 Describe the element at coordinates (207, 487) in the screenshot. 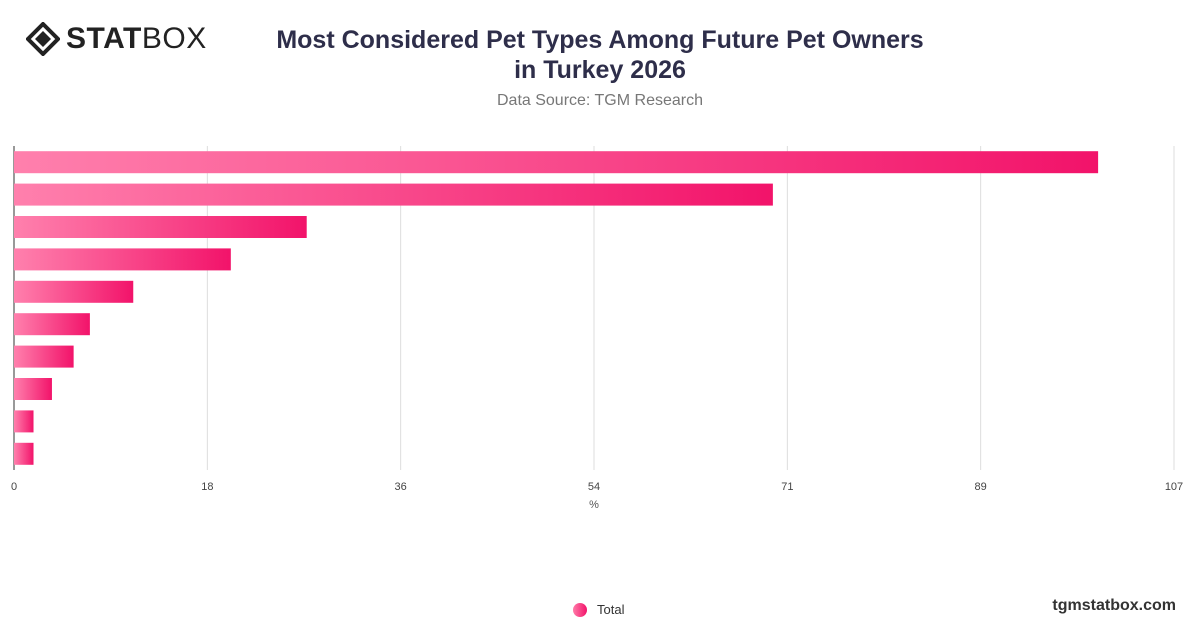

I see `x-tick-label: 18` at that location.